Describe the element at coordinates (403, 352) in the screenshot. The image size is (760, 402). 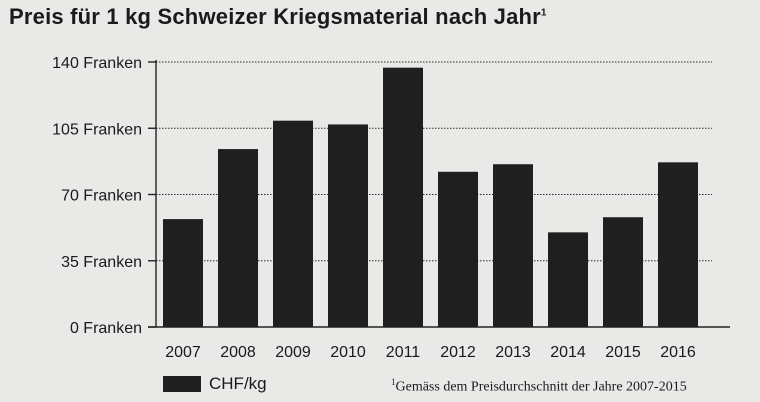
I see `x-tick-label: 2011` at that location.